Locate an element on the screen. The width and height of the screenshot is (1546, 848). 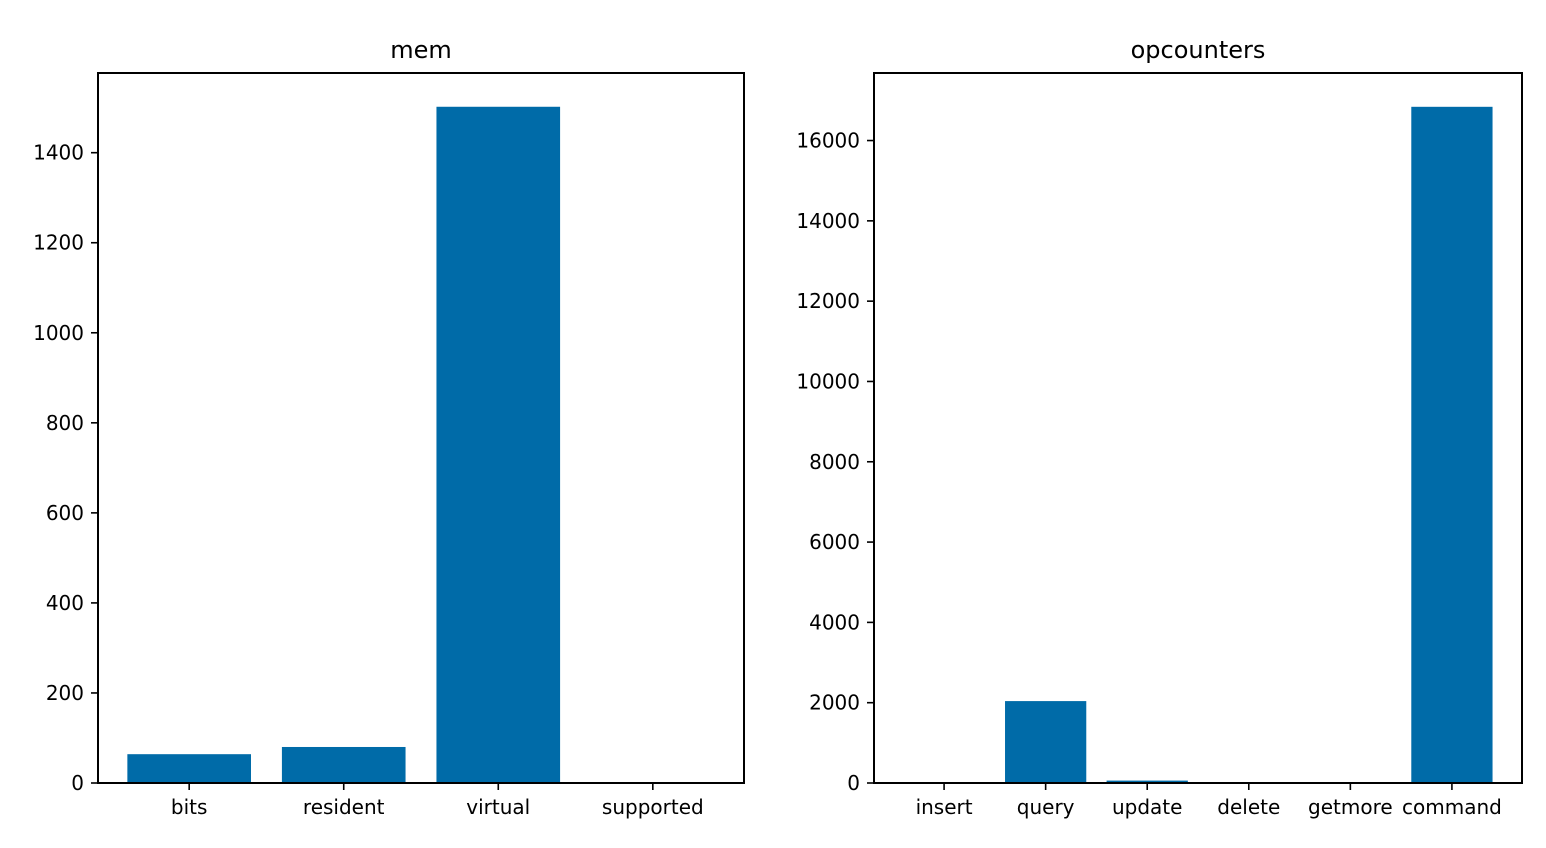
opcounters-x-tick-label: update is located at coordinates (1147, 807).